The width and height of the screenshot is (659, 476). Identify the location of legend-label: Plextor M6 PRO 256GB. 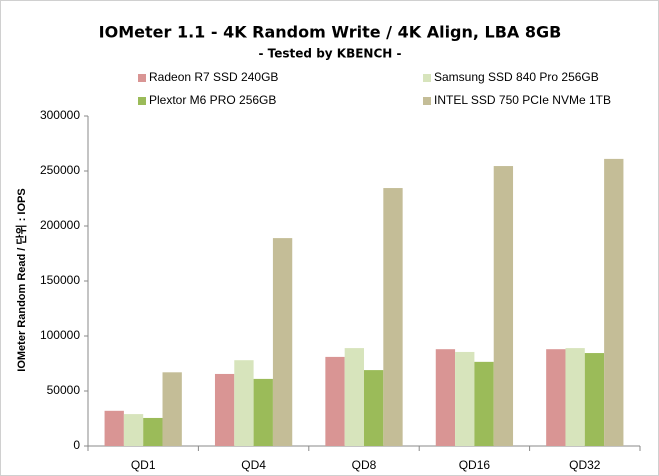
(212, 100).